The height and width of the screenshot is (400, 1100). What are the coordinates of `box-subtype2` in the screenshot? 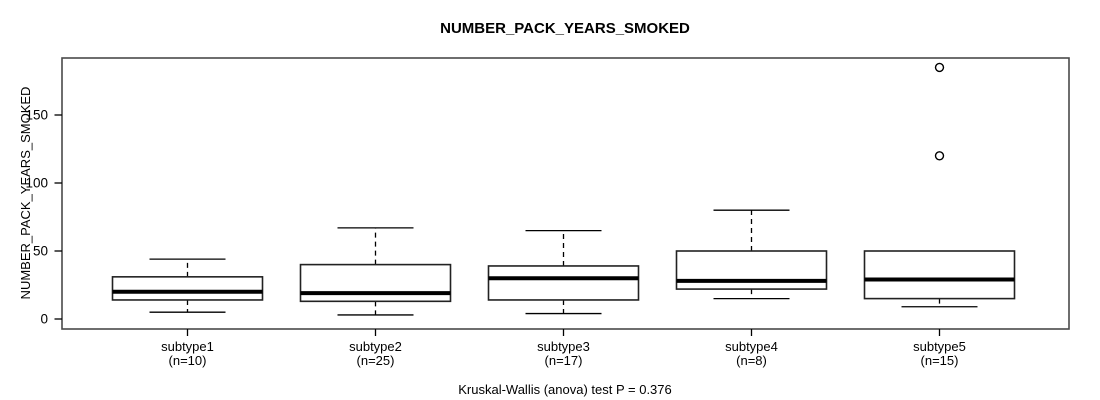 It's located at (375, 283).